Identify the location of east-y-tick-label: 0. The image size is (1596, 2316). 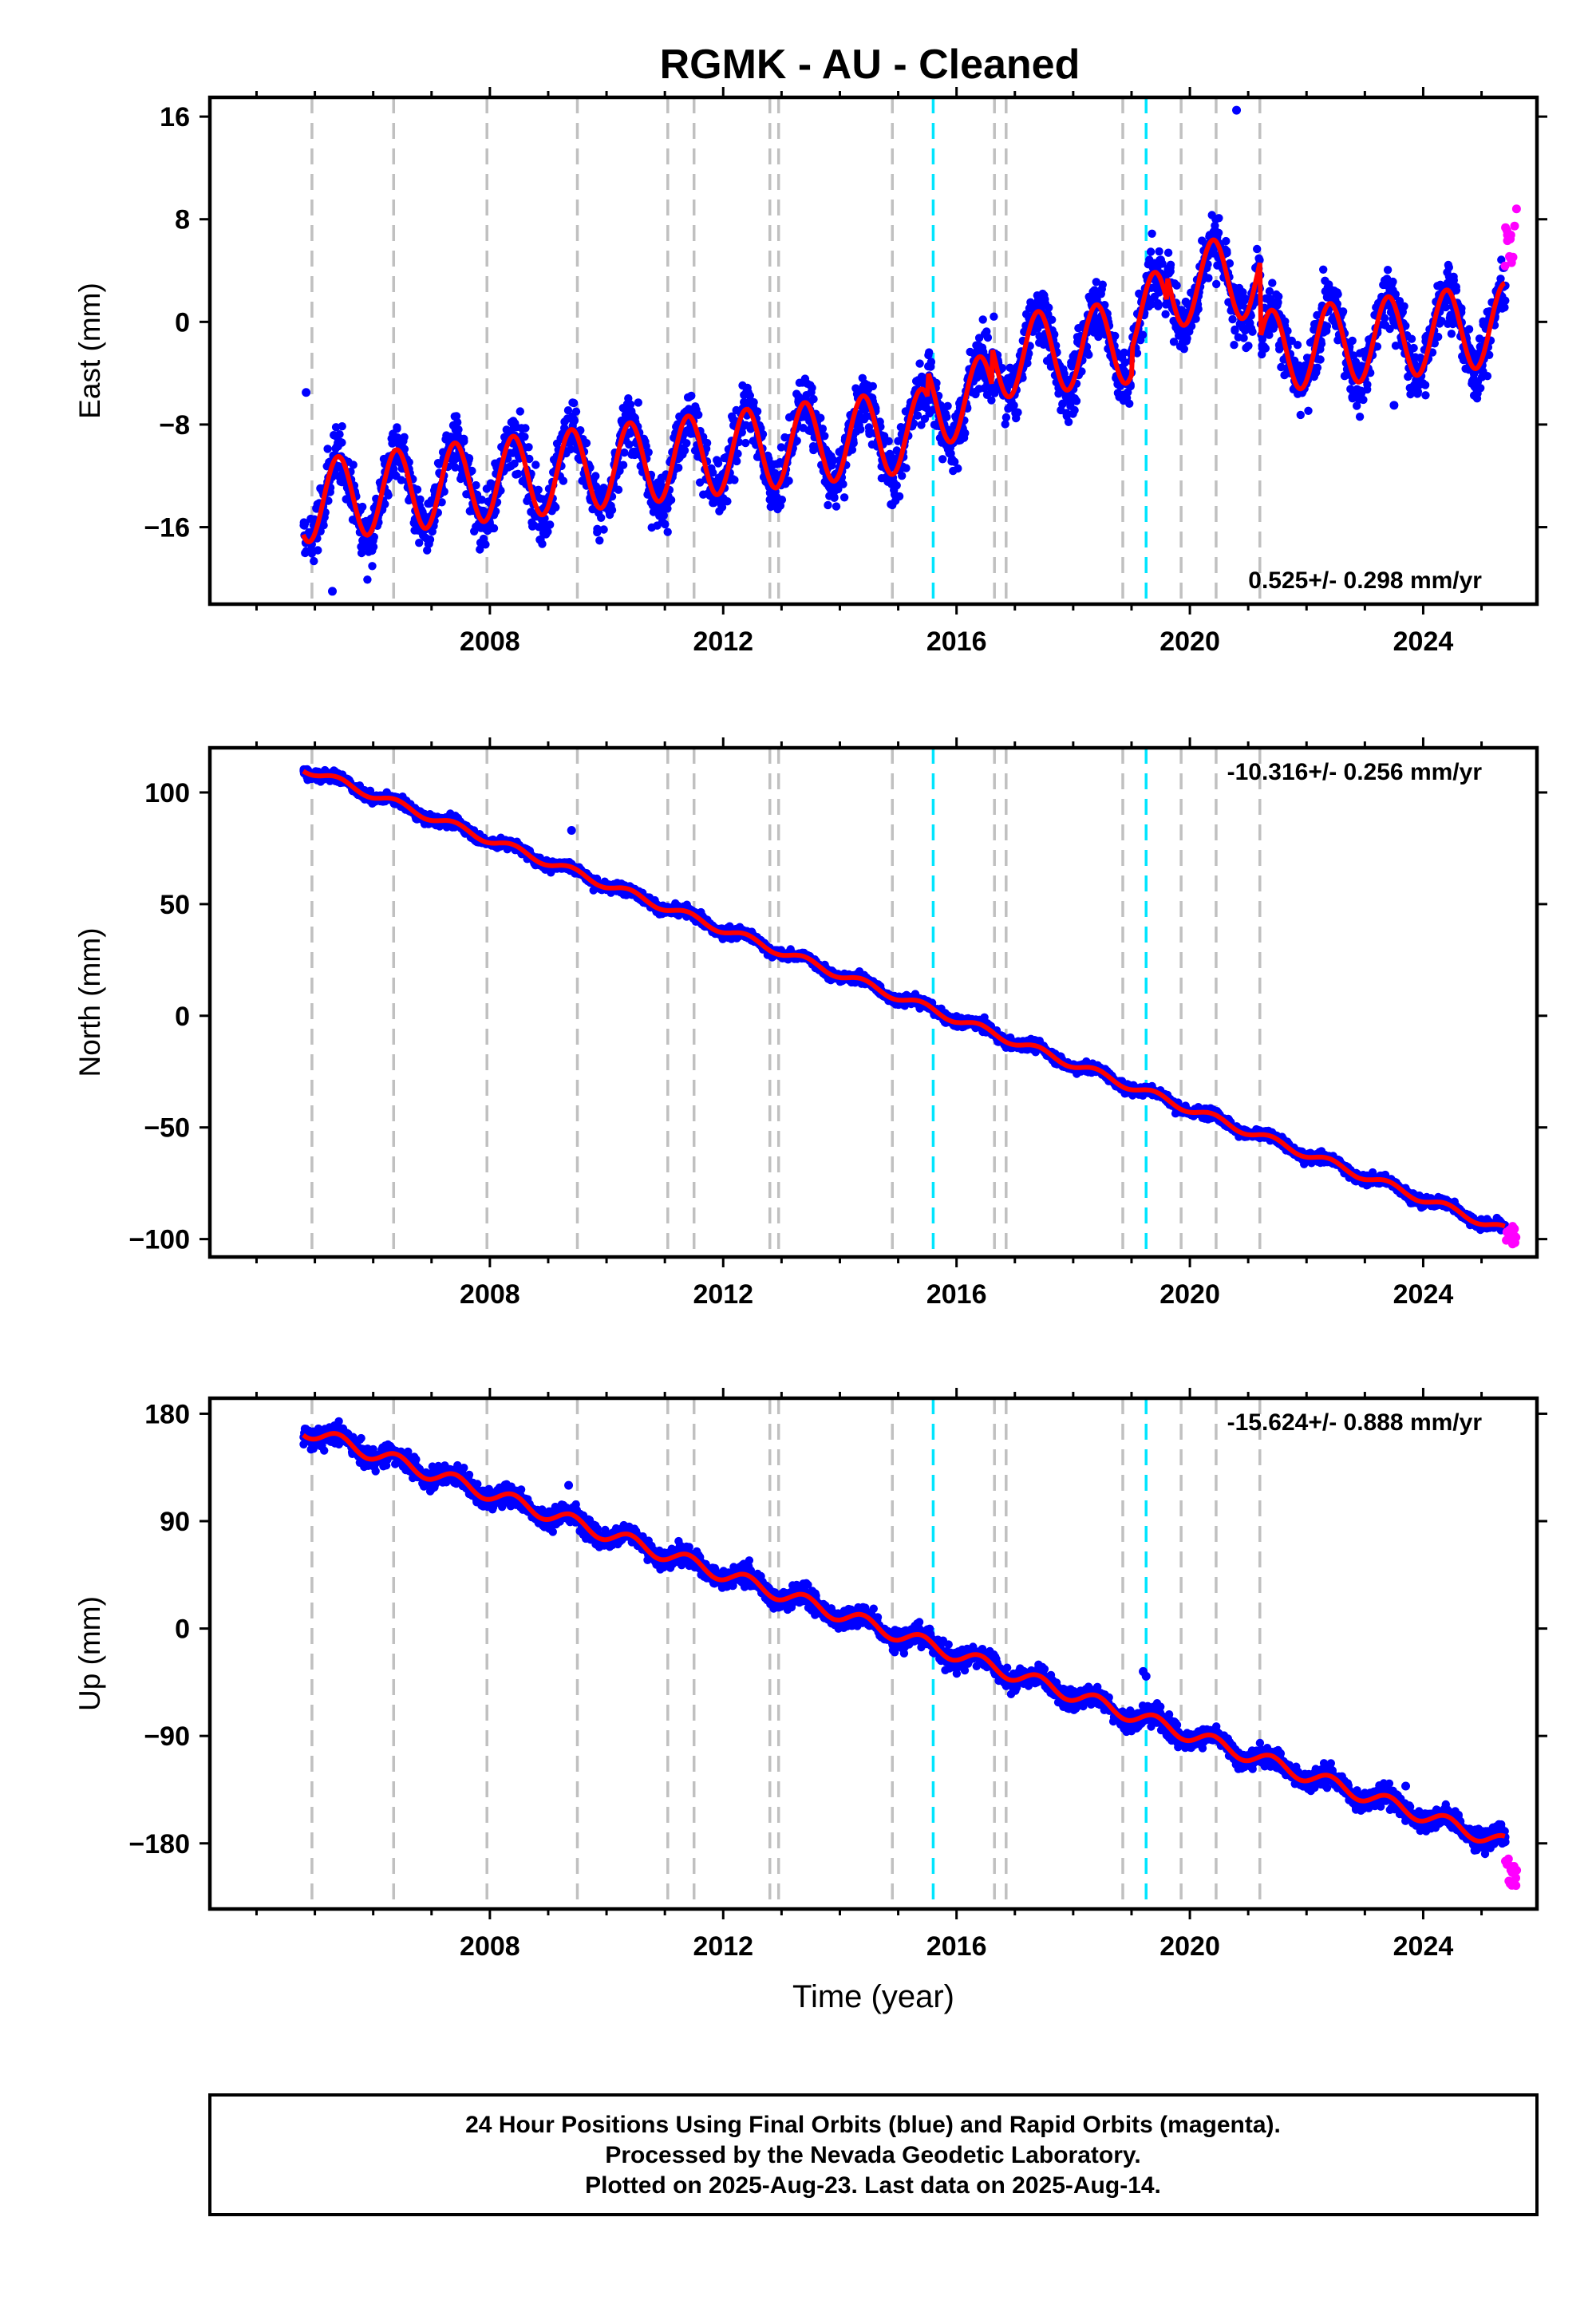
(182, 322).